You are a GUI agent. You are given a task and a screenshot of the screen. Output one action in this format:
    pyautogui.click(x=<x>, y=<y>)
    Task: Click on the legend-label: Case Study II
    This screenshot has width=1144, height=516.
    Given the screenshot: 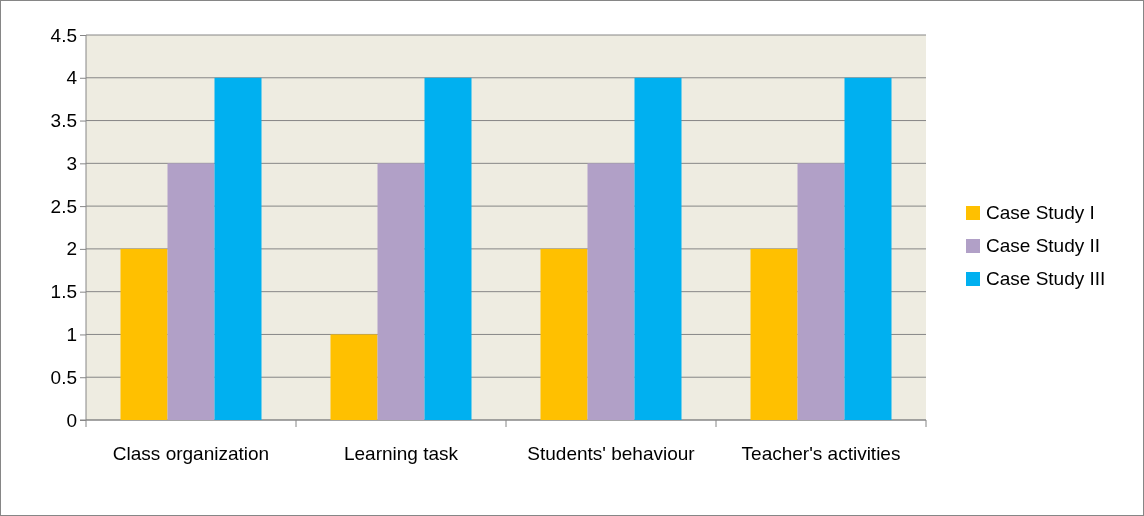 What is the action you would take?
    pyautogui.click(x=1043, y=245)
    